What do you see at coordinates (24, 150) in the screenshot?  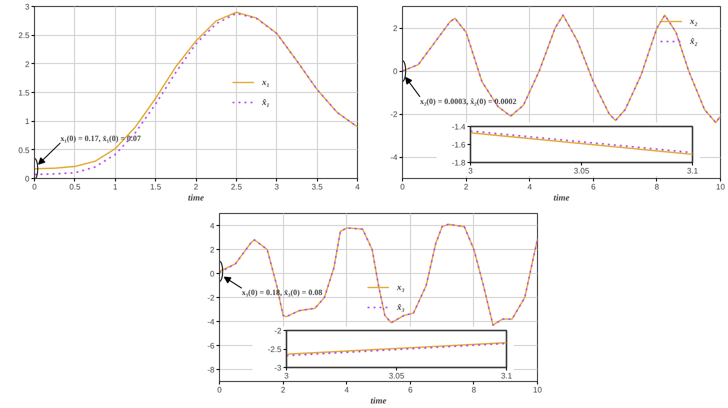 I see `y-tick-label: 0.5` at bounding box center [24, 150].